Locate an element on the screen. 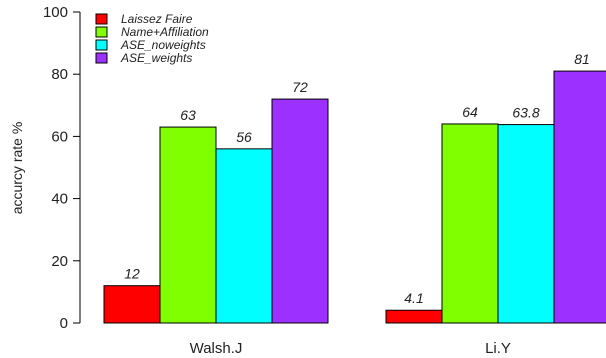 Image resolution: width=606 pixels, height=358 pixels. legend-label: ASE_noweights is located at coordinates (163, 45).